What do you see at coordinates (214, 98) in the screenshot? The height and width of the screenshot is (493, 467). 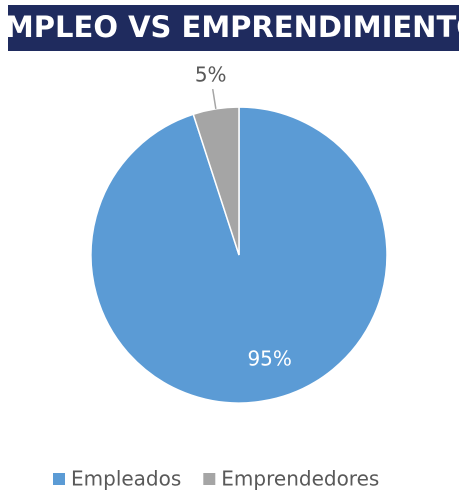 I see `leader-line` at bounding box center [214, 98].